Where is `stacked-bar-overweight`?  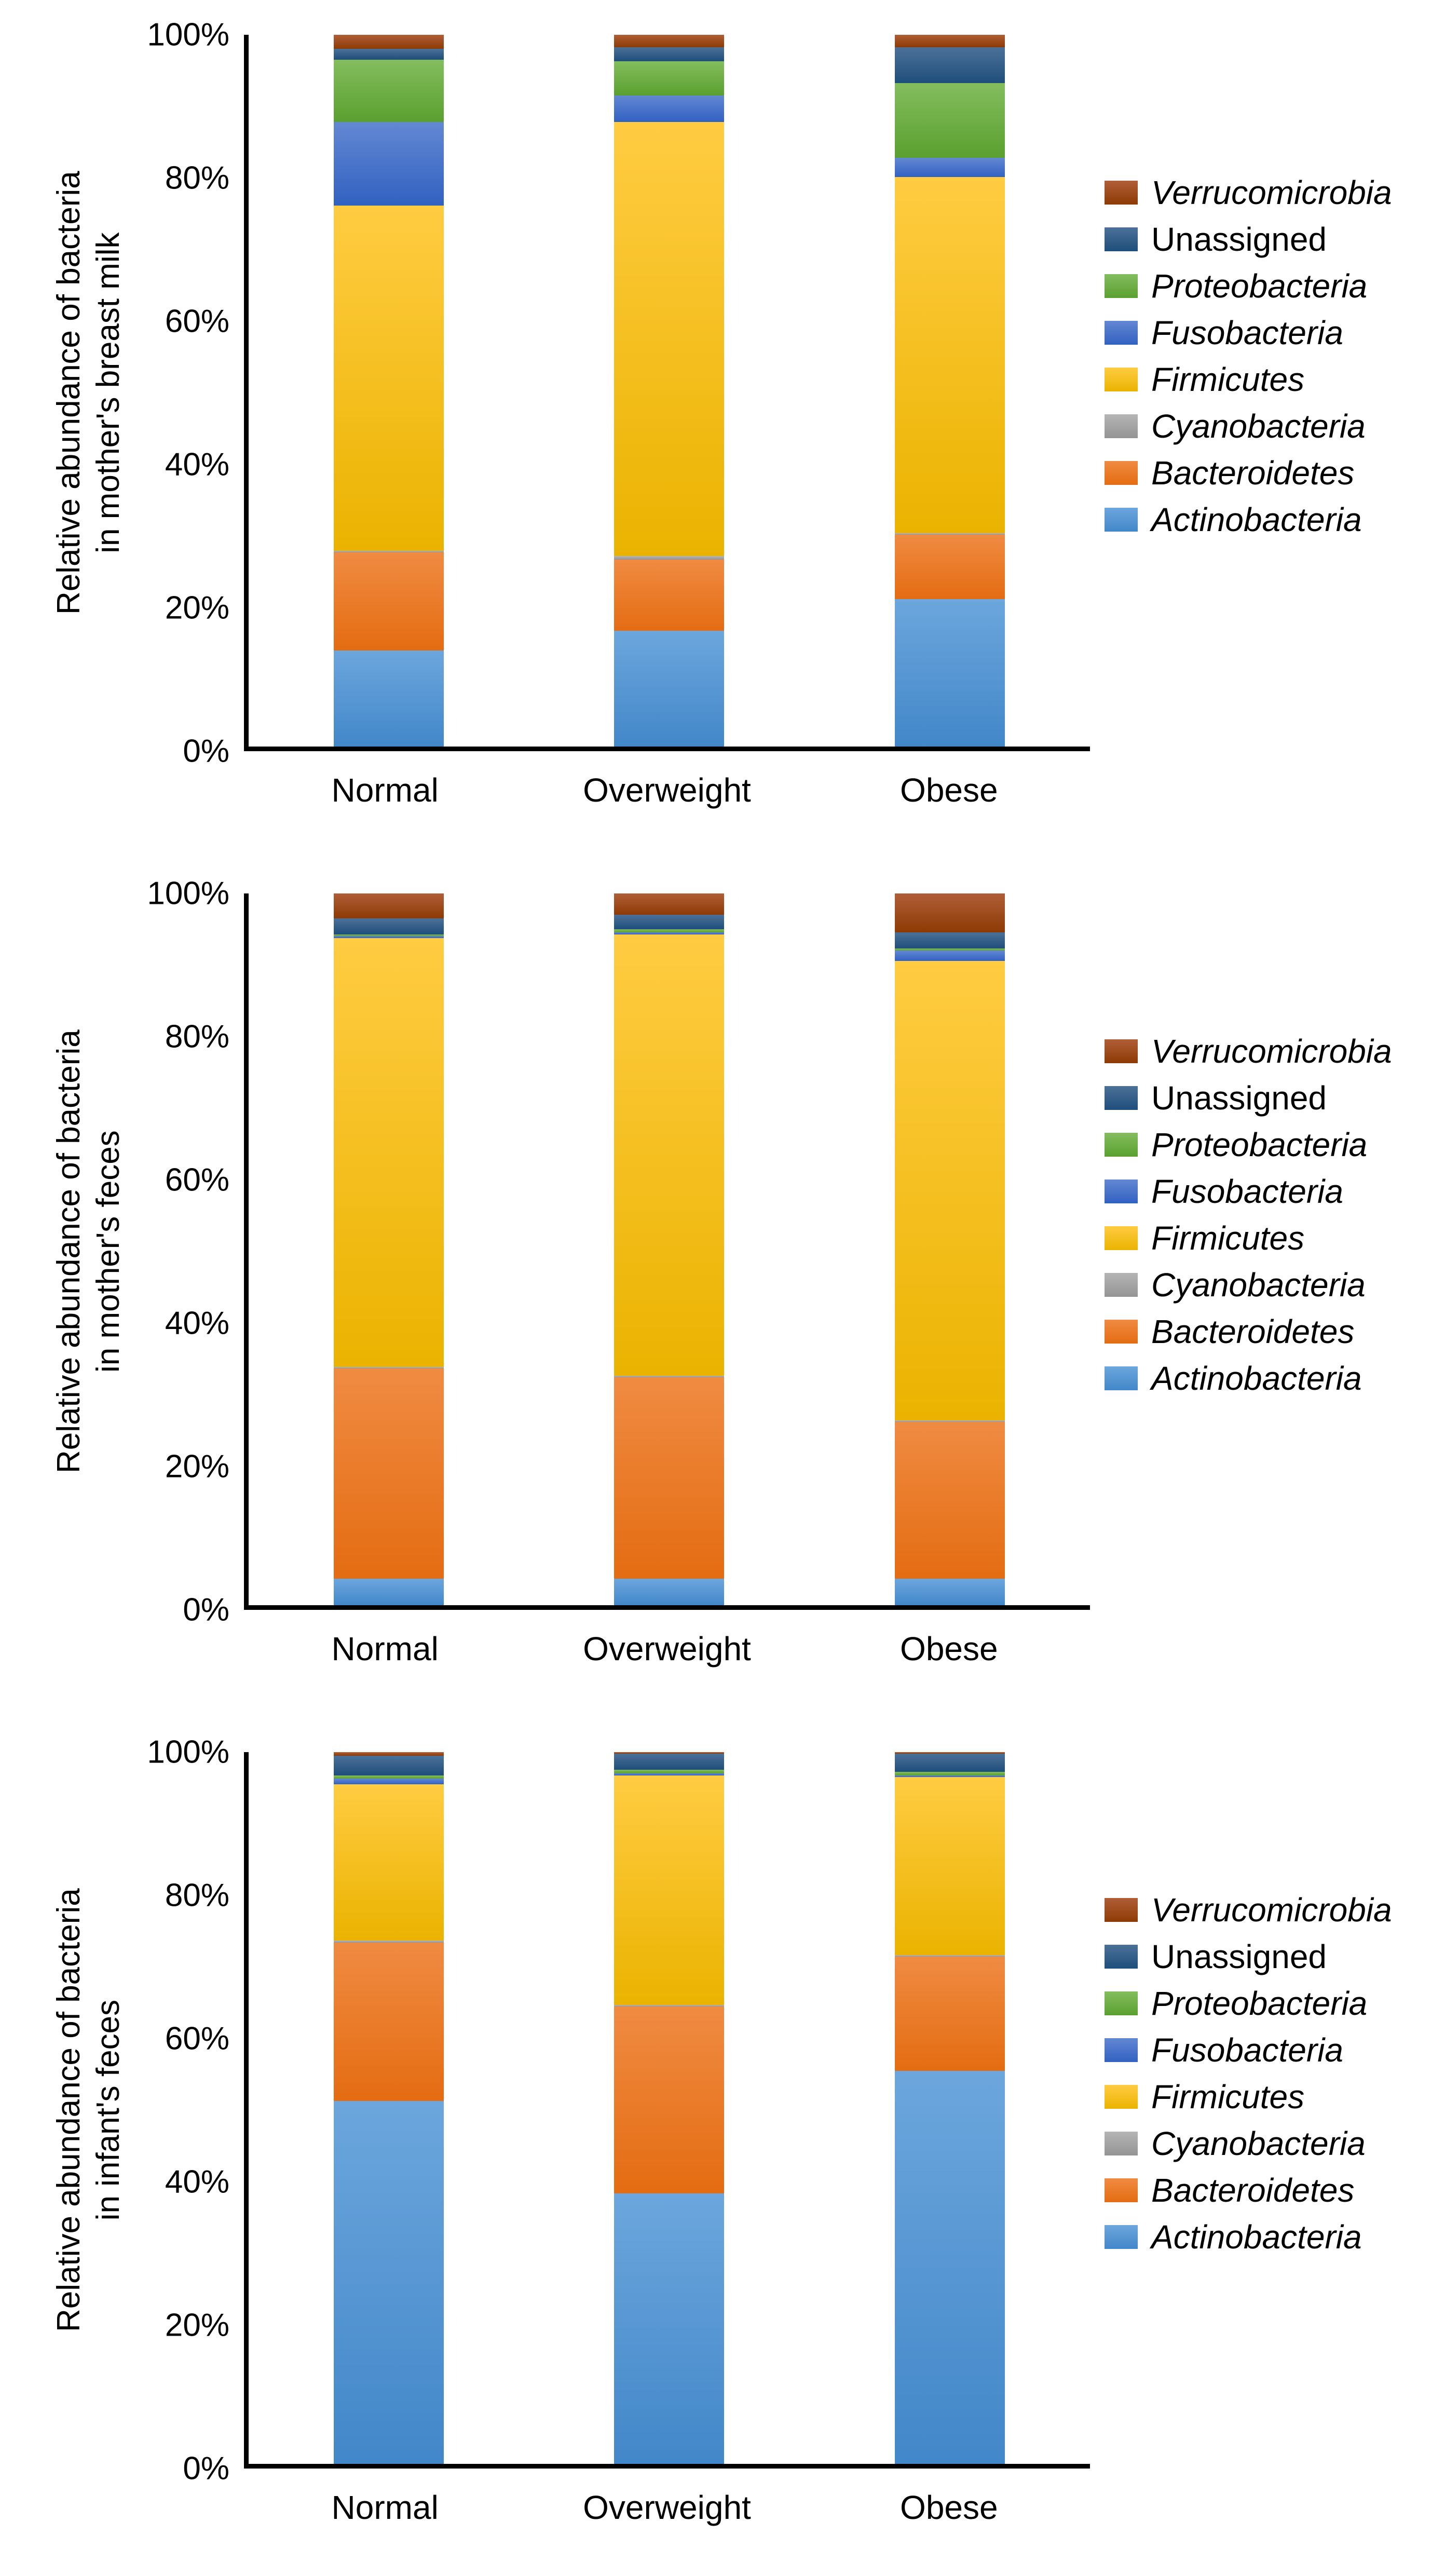 stacked-bar-overweight is located at coordinates (669, 1249).